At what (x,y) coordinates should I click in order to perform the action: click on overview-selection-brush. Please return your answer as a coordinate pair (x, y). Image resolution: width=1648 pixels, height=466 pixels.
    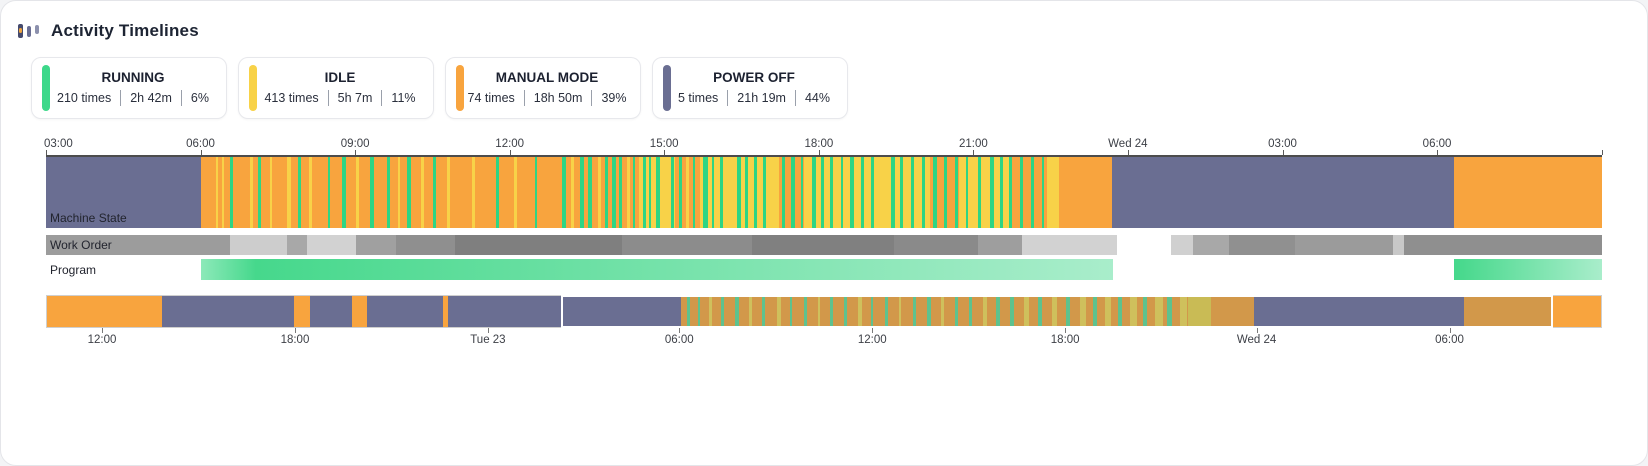
    Looking at the image, I should click on (1057, 311).